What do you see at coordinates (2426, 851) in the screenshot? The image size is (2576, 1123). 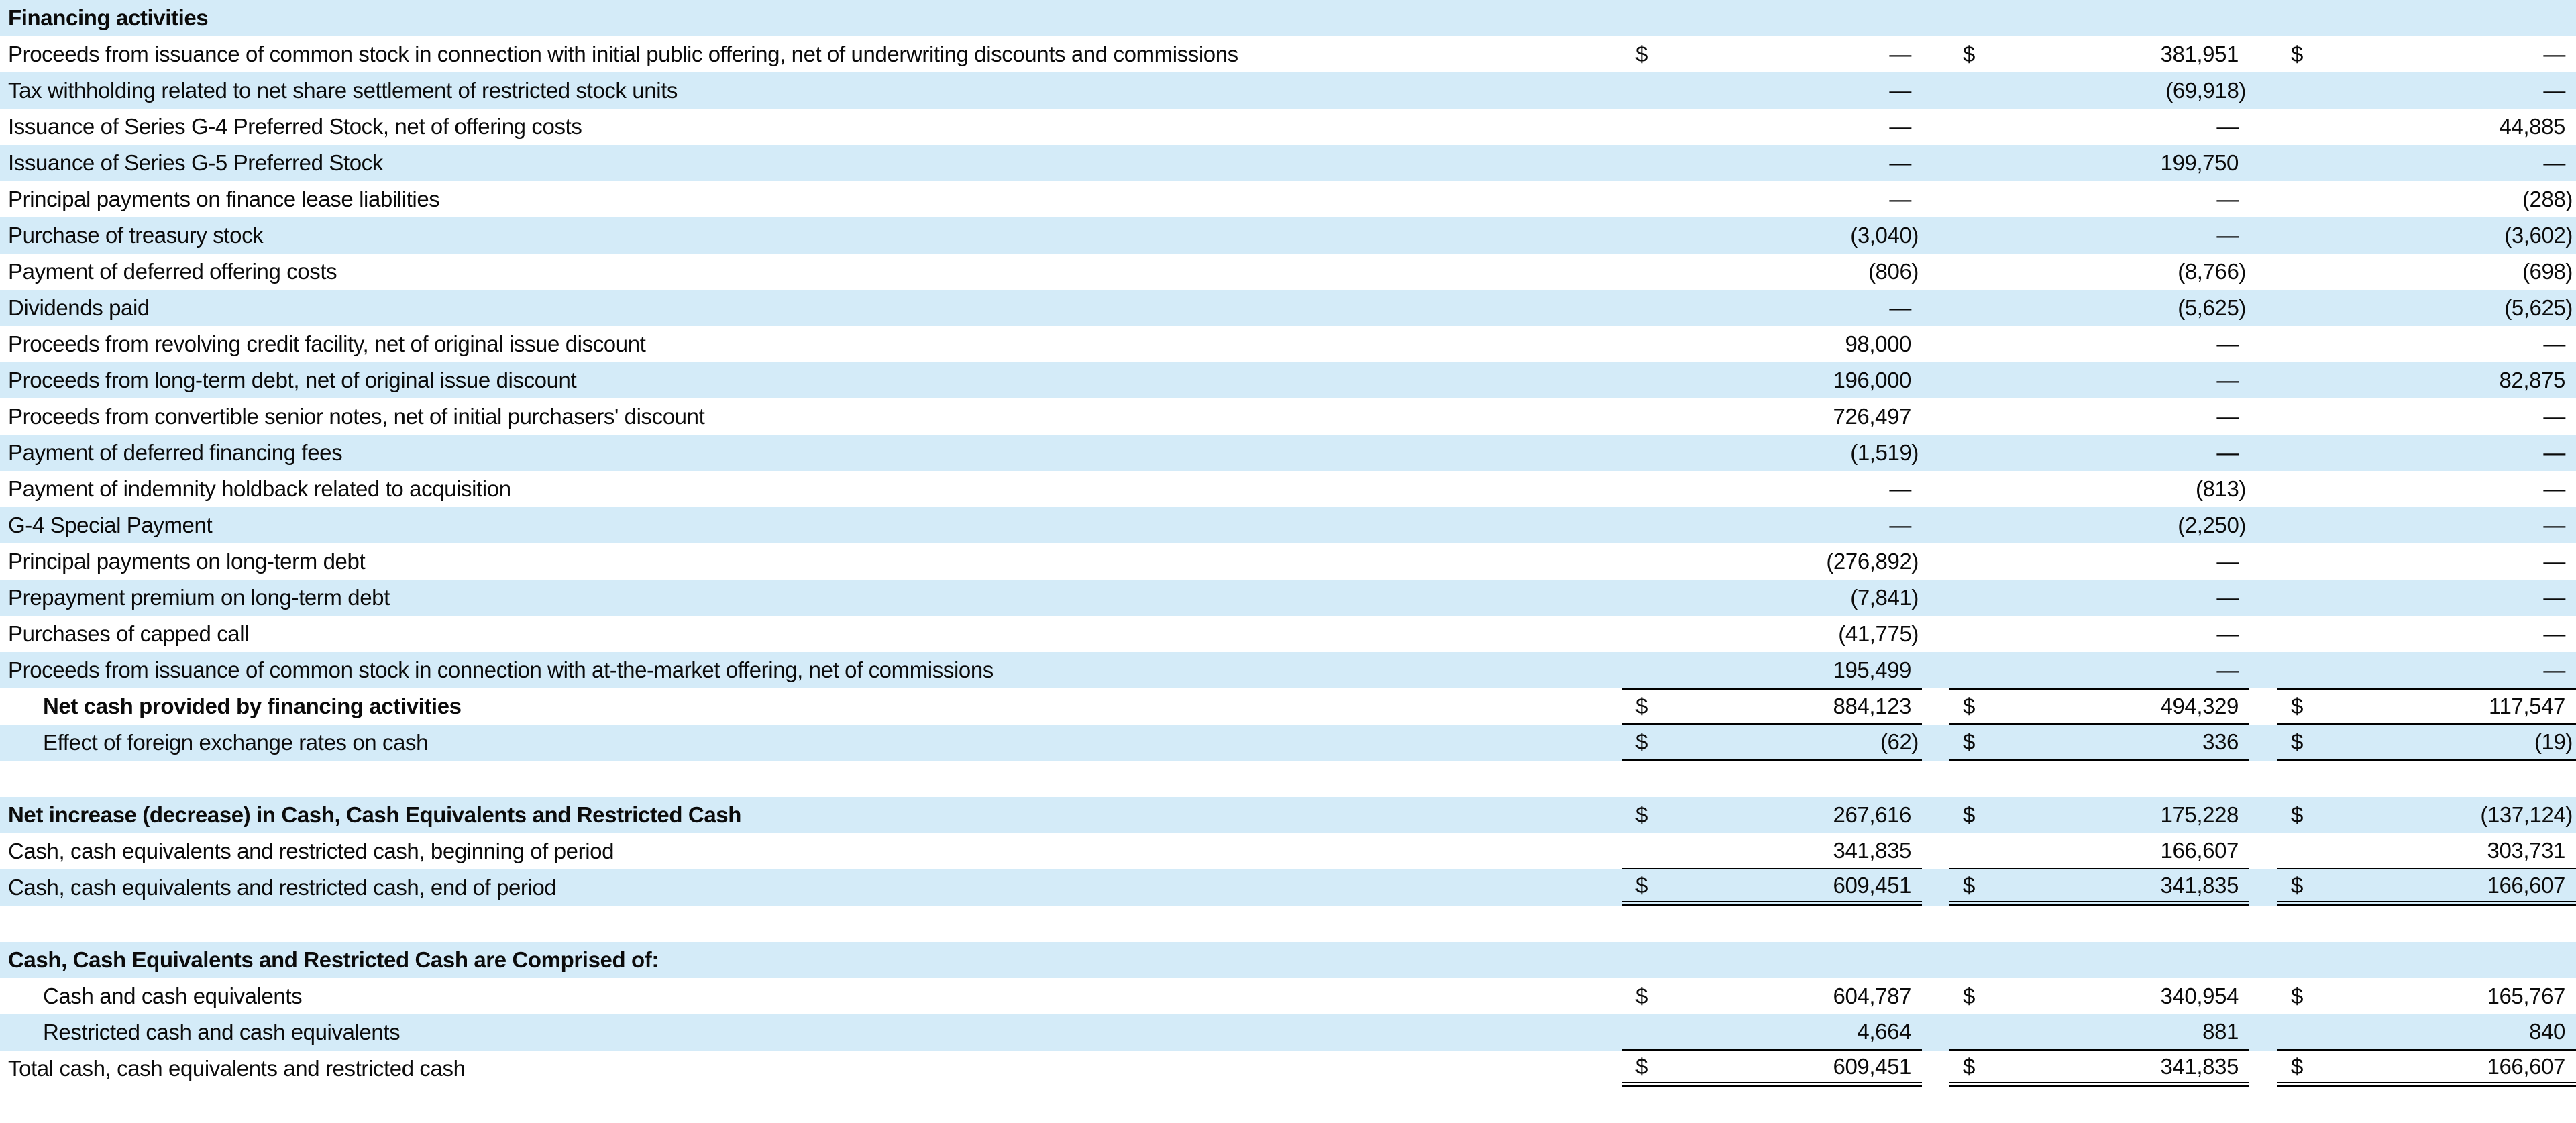 I see `value-cell: 303,731` at bounding box center [2426, 851].